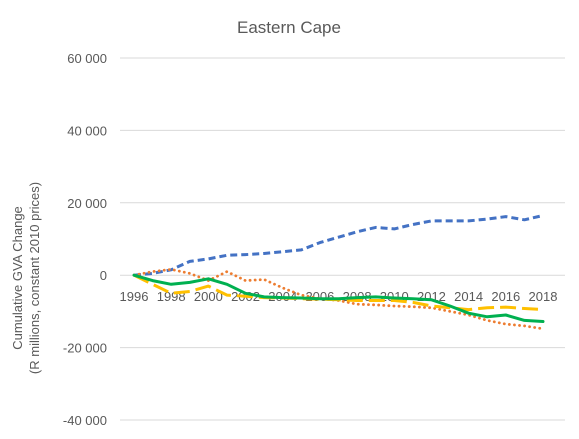 The width and height of the screenshot is (579, 439). What do you see at coordinates (543, 296) in the screenshot?
I see `x-tick-label: 2018` at bounding box center [543, 296].